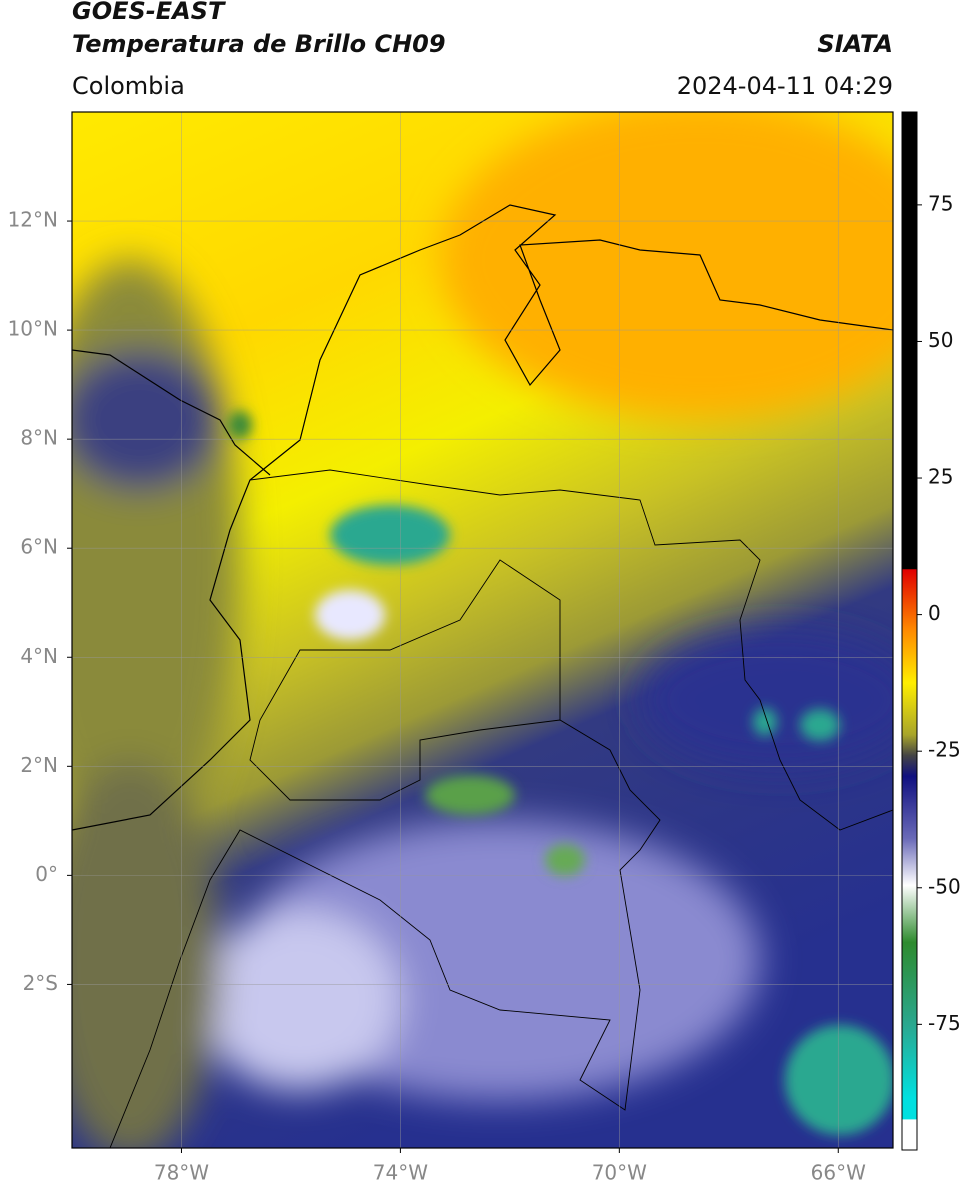 The height and width of the screenshot is (1194, 966). I want to click on x-tick-label: 78°W, so click(181, 1173).